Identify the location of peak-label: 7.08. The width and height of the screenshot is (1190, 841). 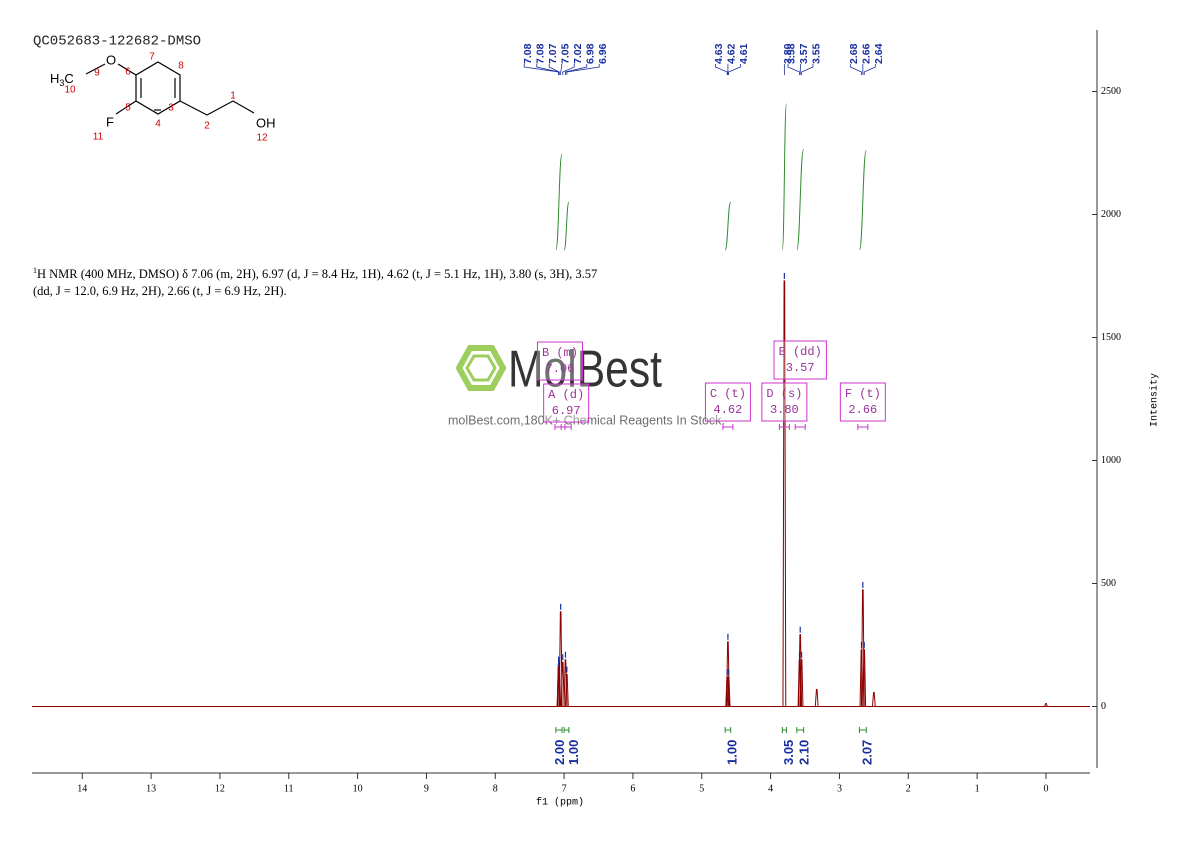
(541, 53).